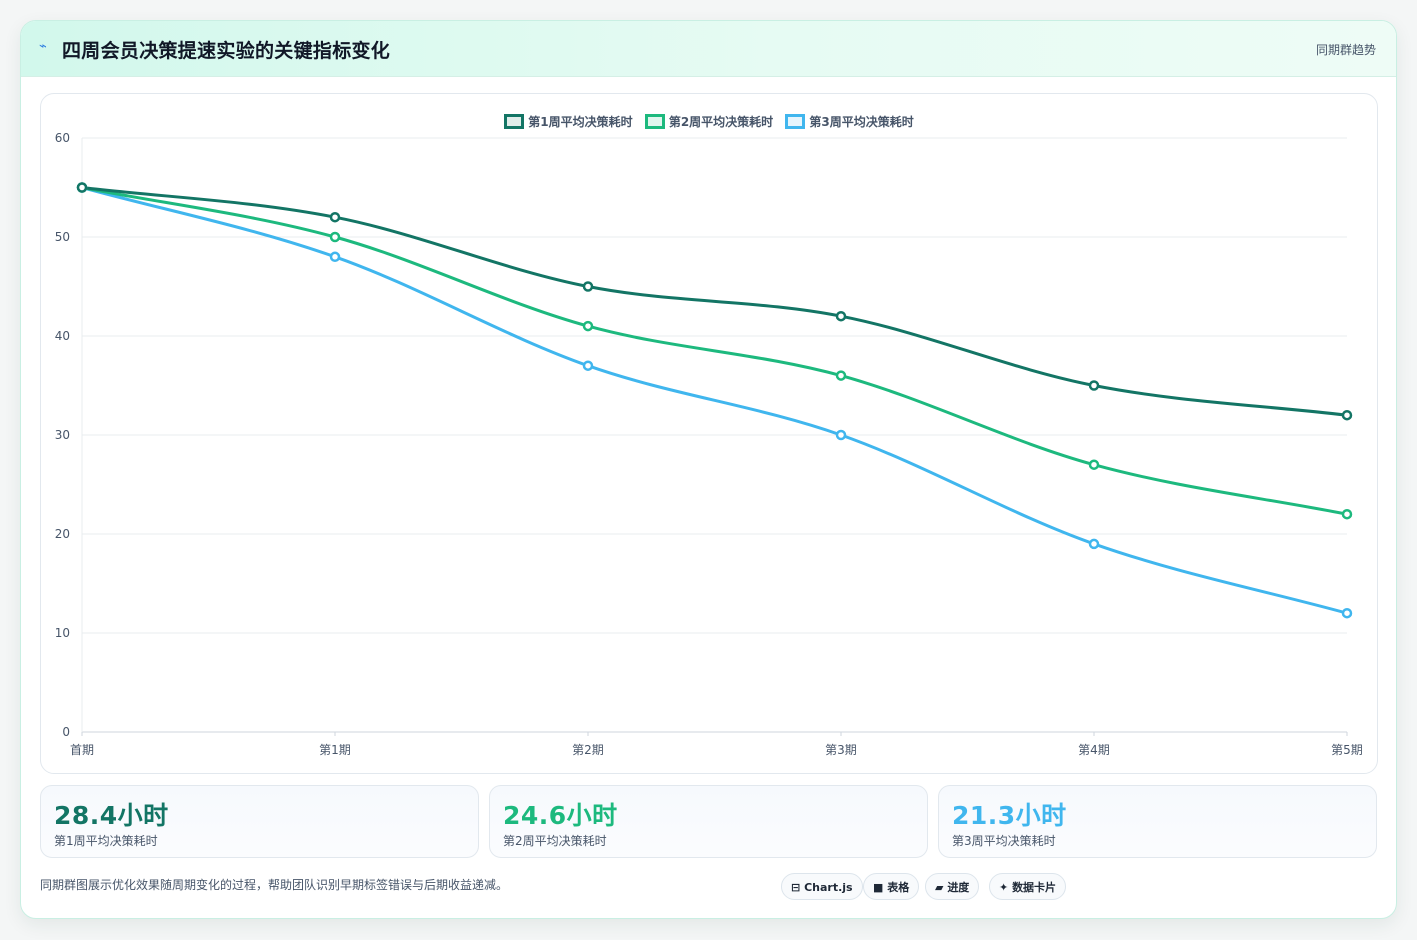 This screenshot has height=940, width=1417. What do you see at coordinates (1004, 887) in the screenshot?
I see `card-icon: ✦` at bounding box center [1004, 887].